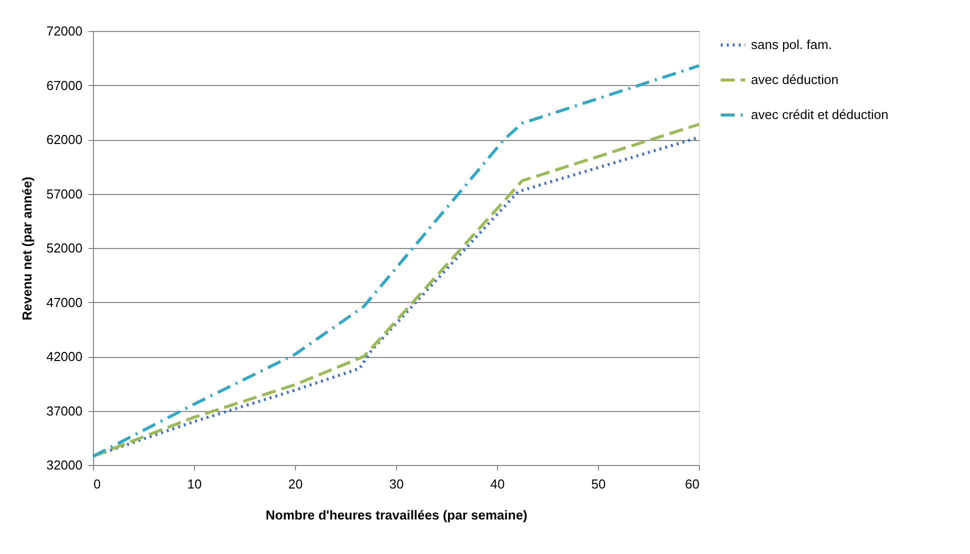 This screenshot has height=554, width=970. I want to click on x-tick-label: 30, so click(396, 484).